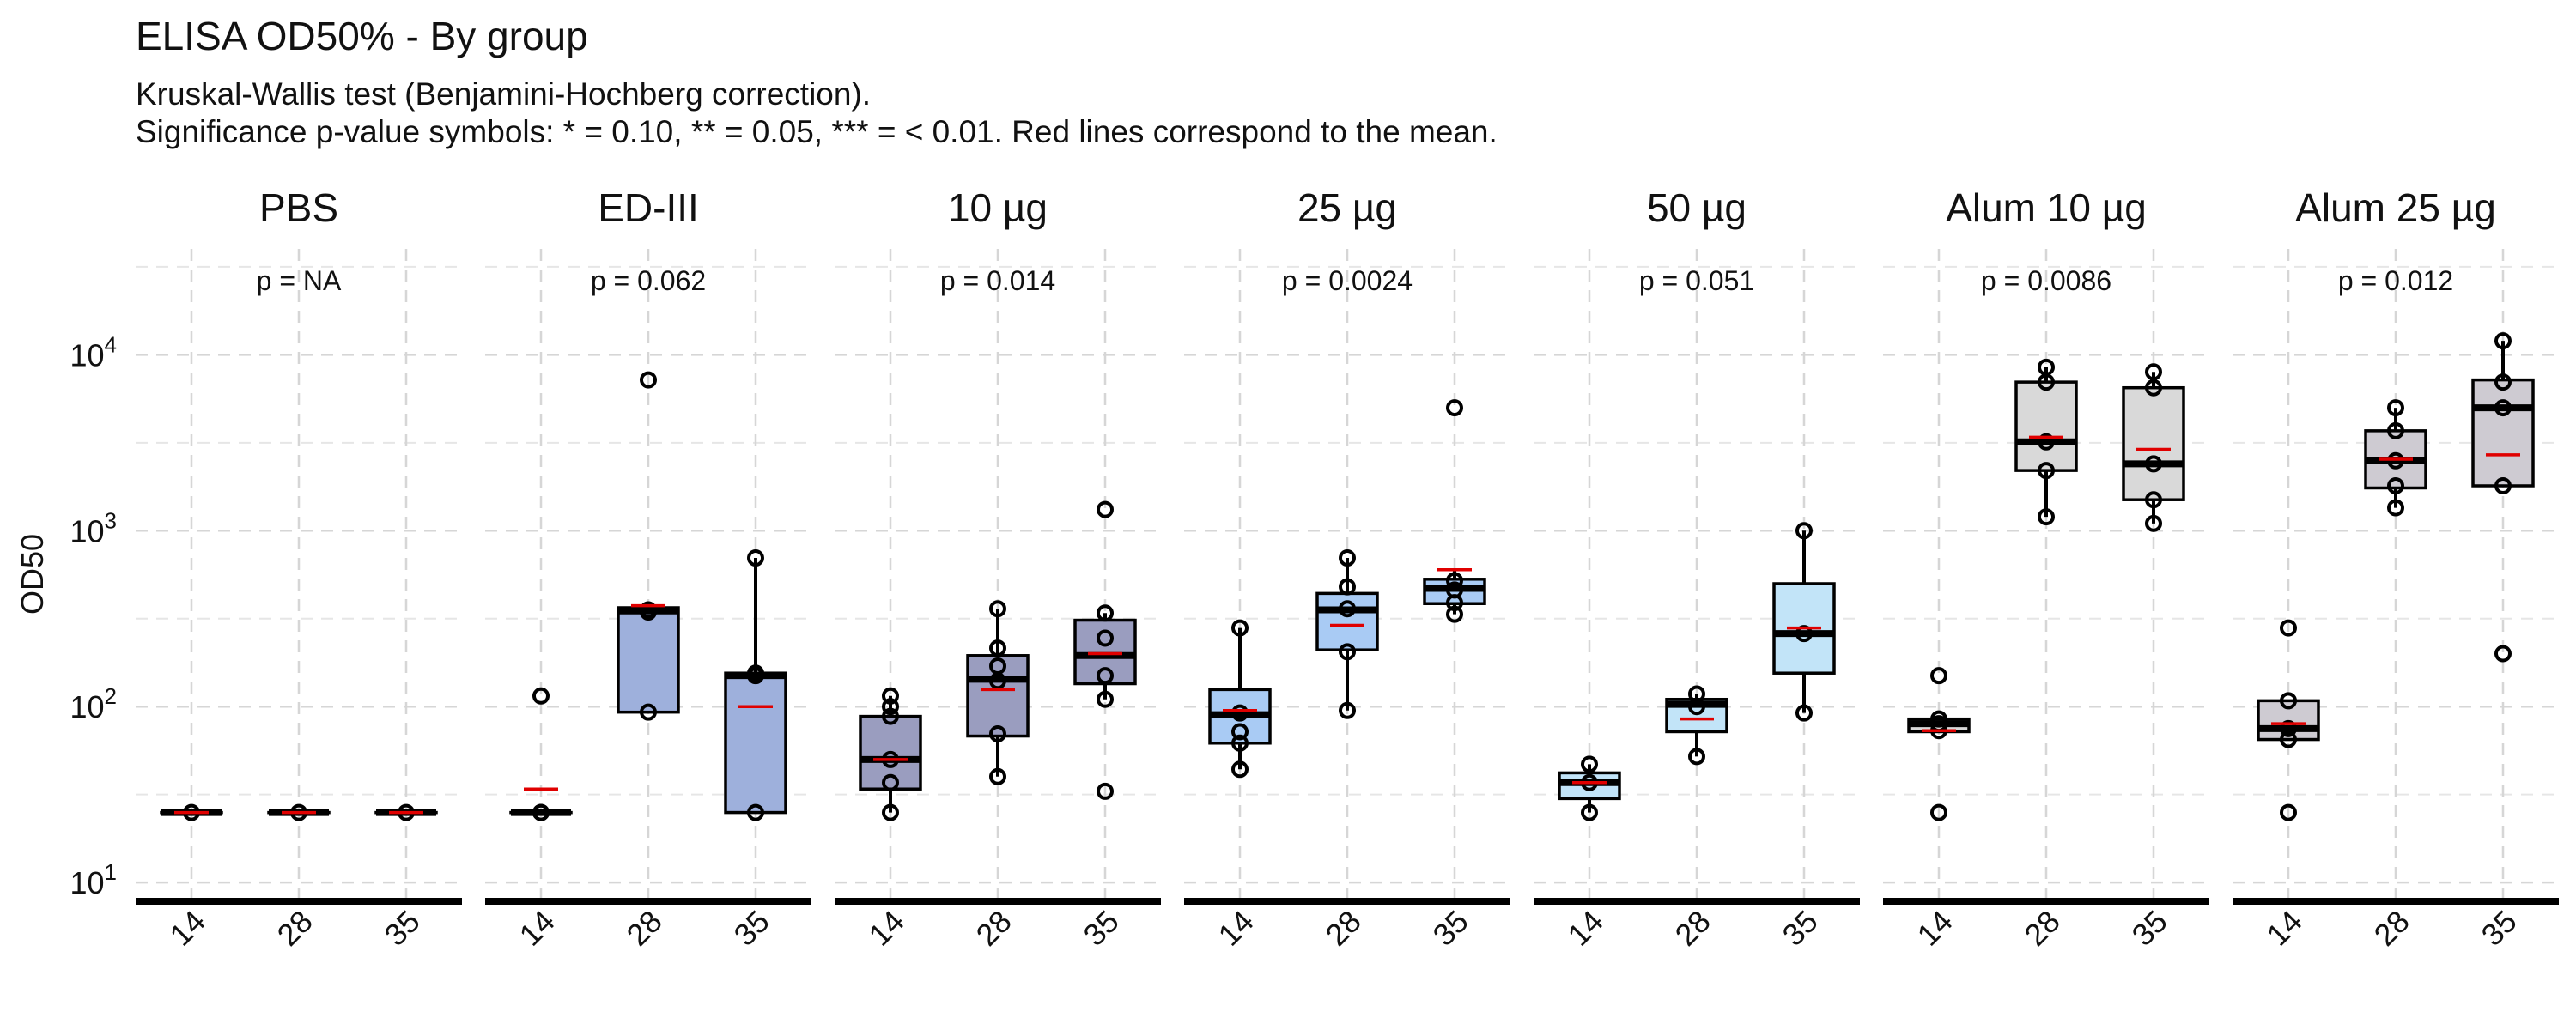 Image resolution: width=2576 pixels, height=1030 pixels. What do you see at coordinates (2046, 280) in the screenshot?
I see `p-value-label: p = 0.0086` at bounding box center [2046, 280].